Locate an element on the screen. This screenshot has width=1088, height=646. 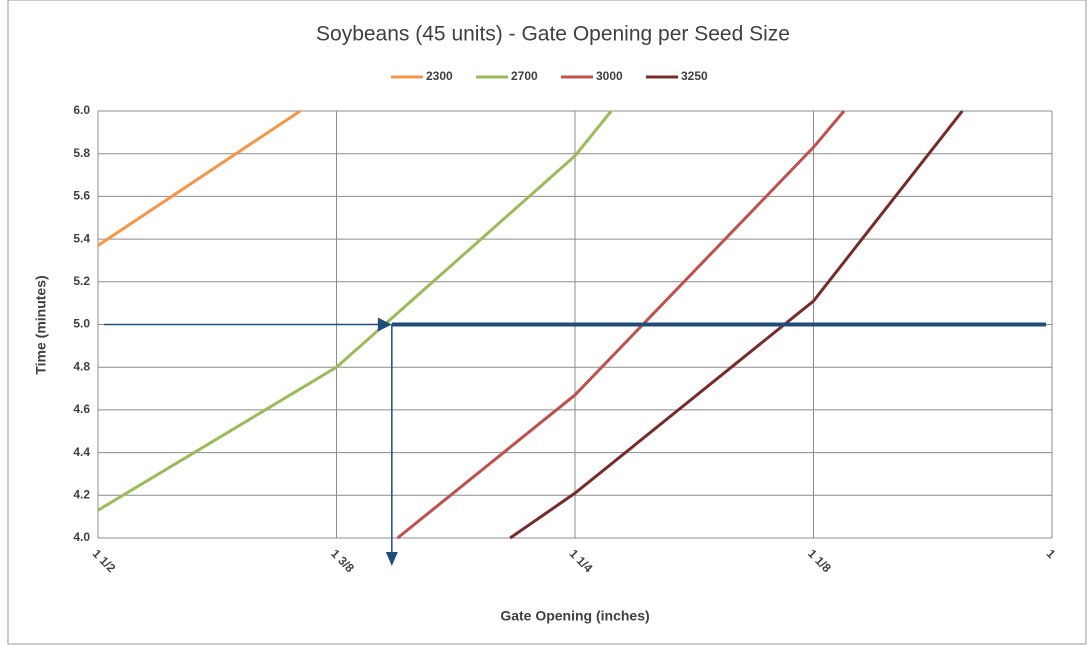
y-tick-label: 4.2 is located at coordinates (81, 494).